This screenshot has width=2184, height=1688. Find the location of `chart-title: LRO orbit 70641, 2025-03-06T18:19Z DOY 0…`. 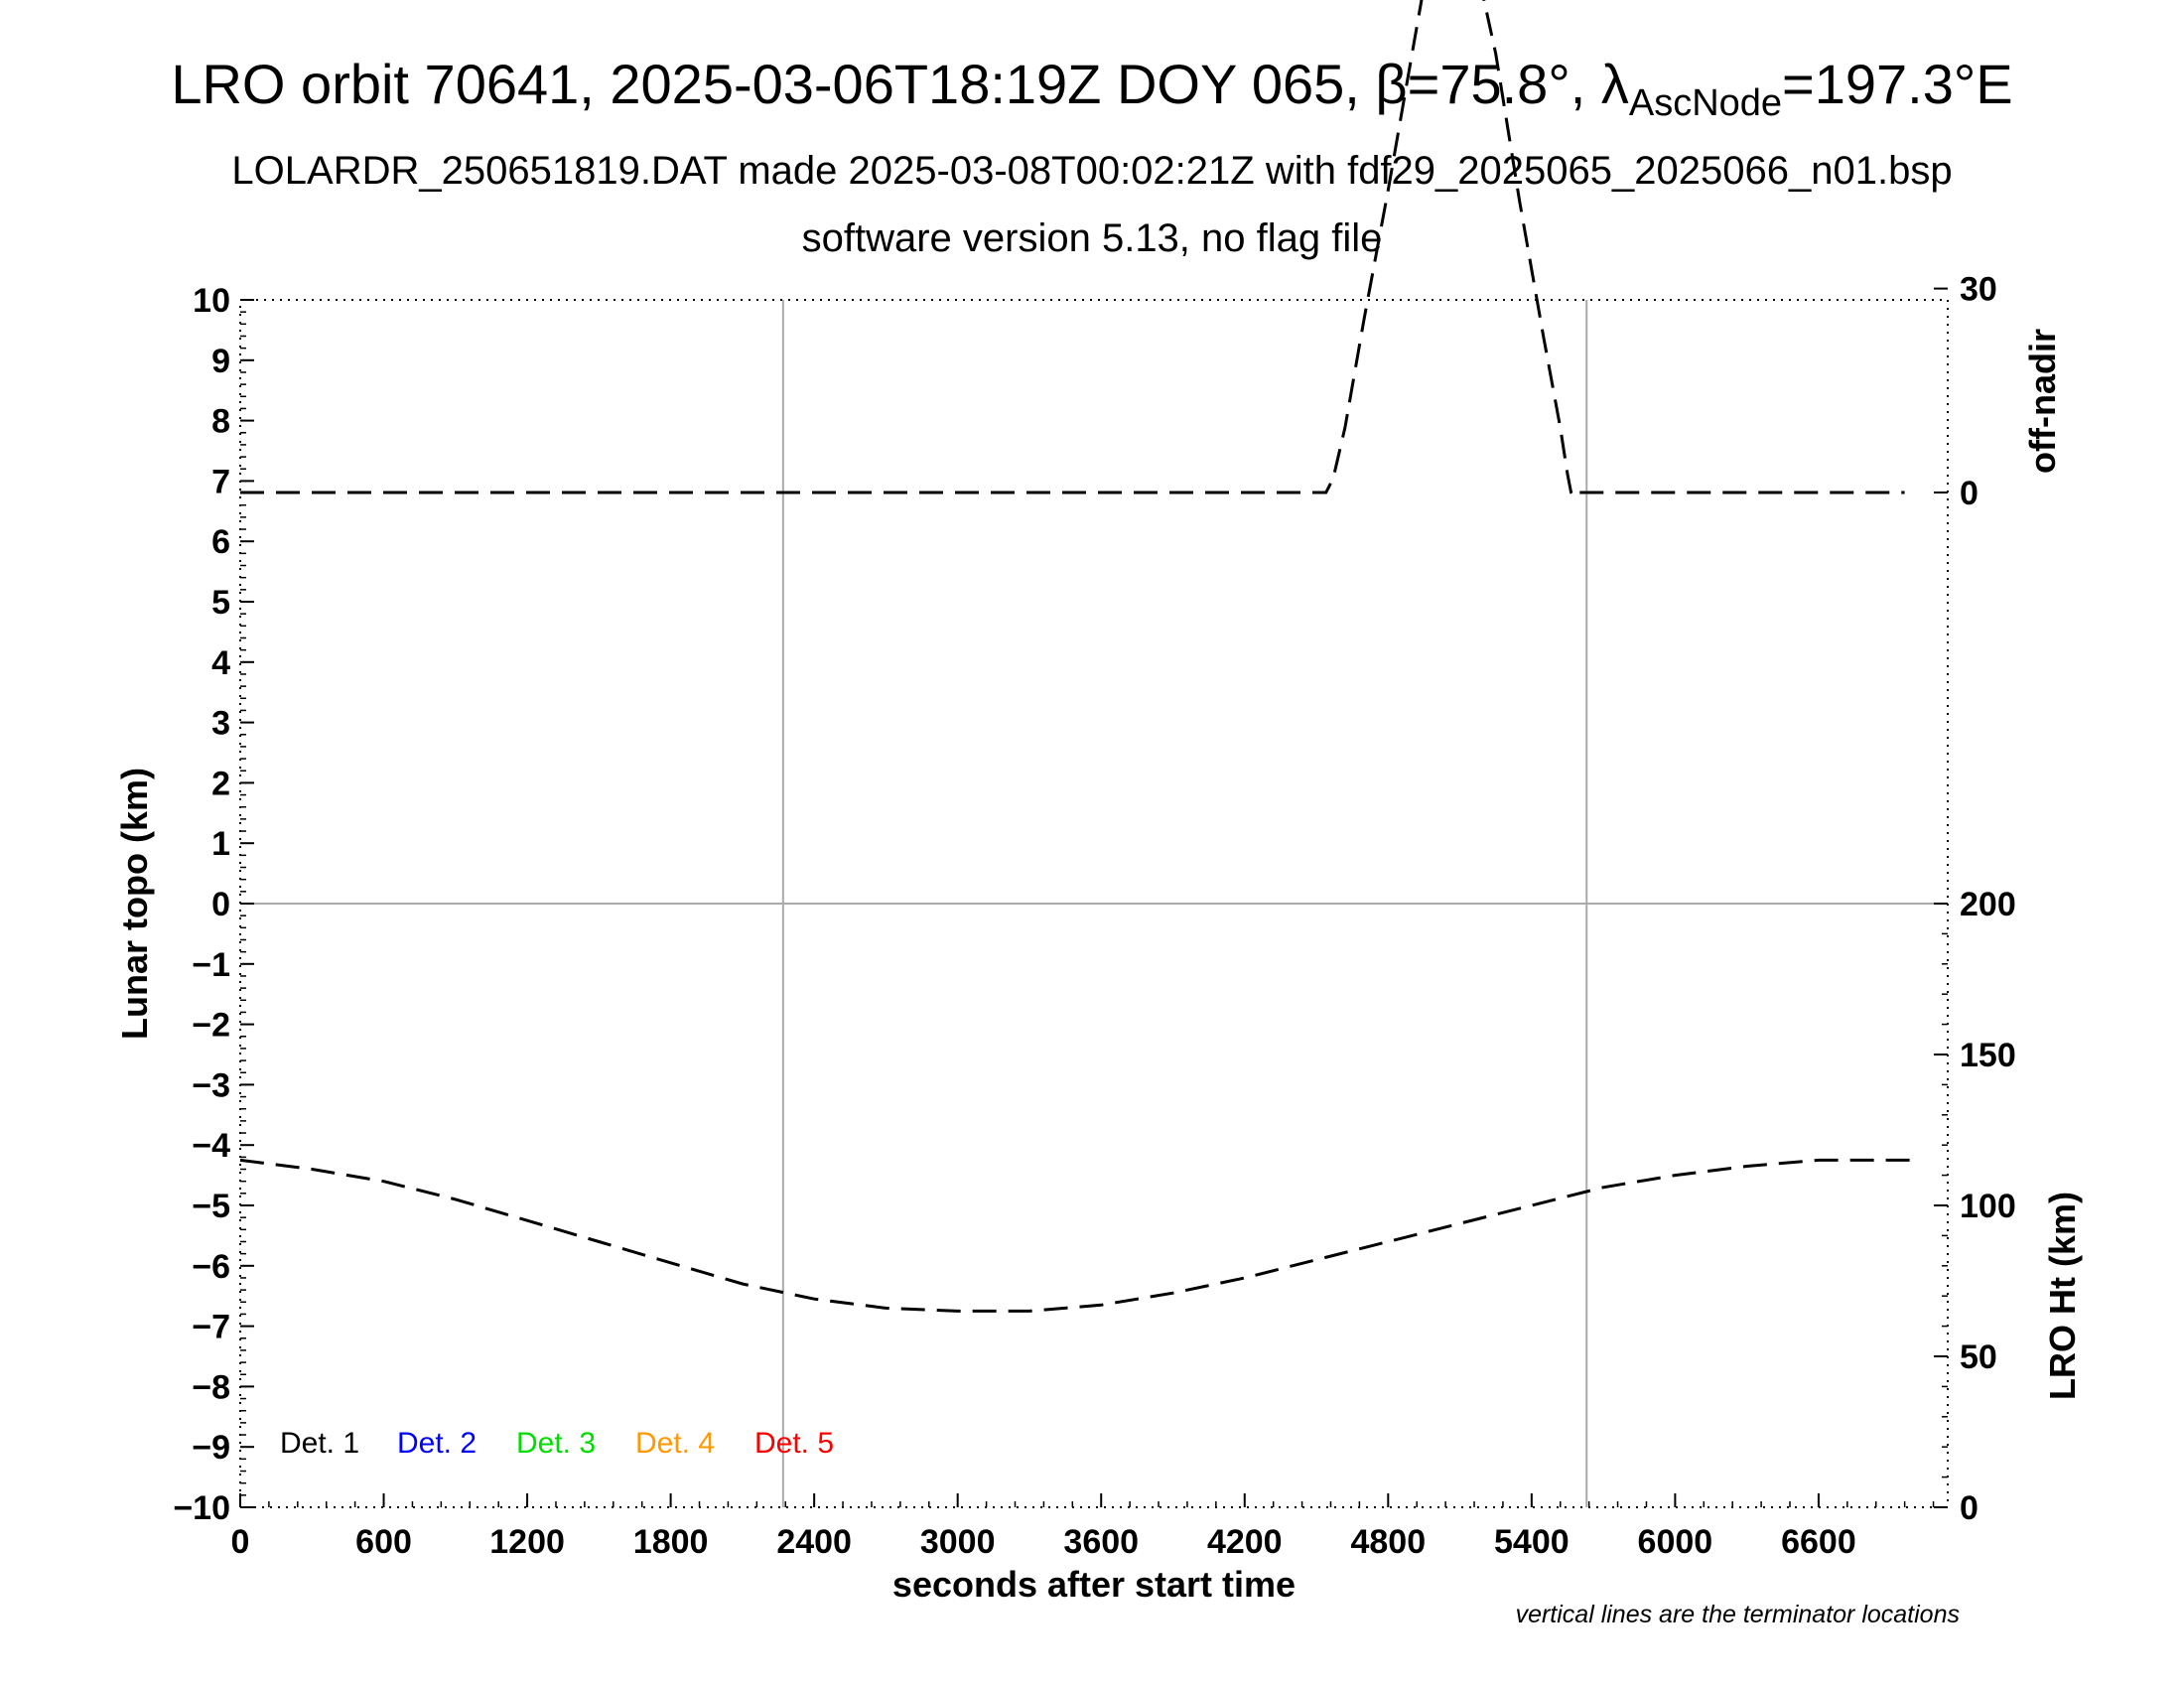

chart-title: LRO orbit 70641, 2025-03-06T18:19Z DOY 0… is located at coordinates (1092, 88).